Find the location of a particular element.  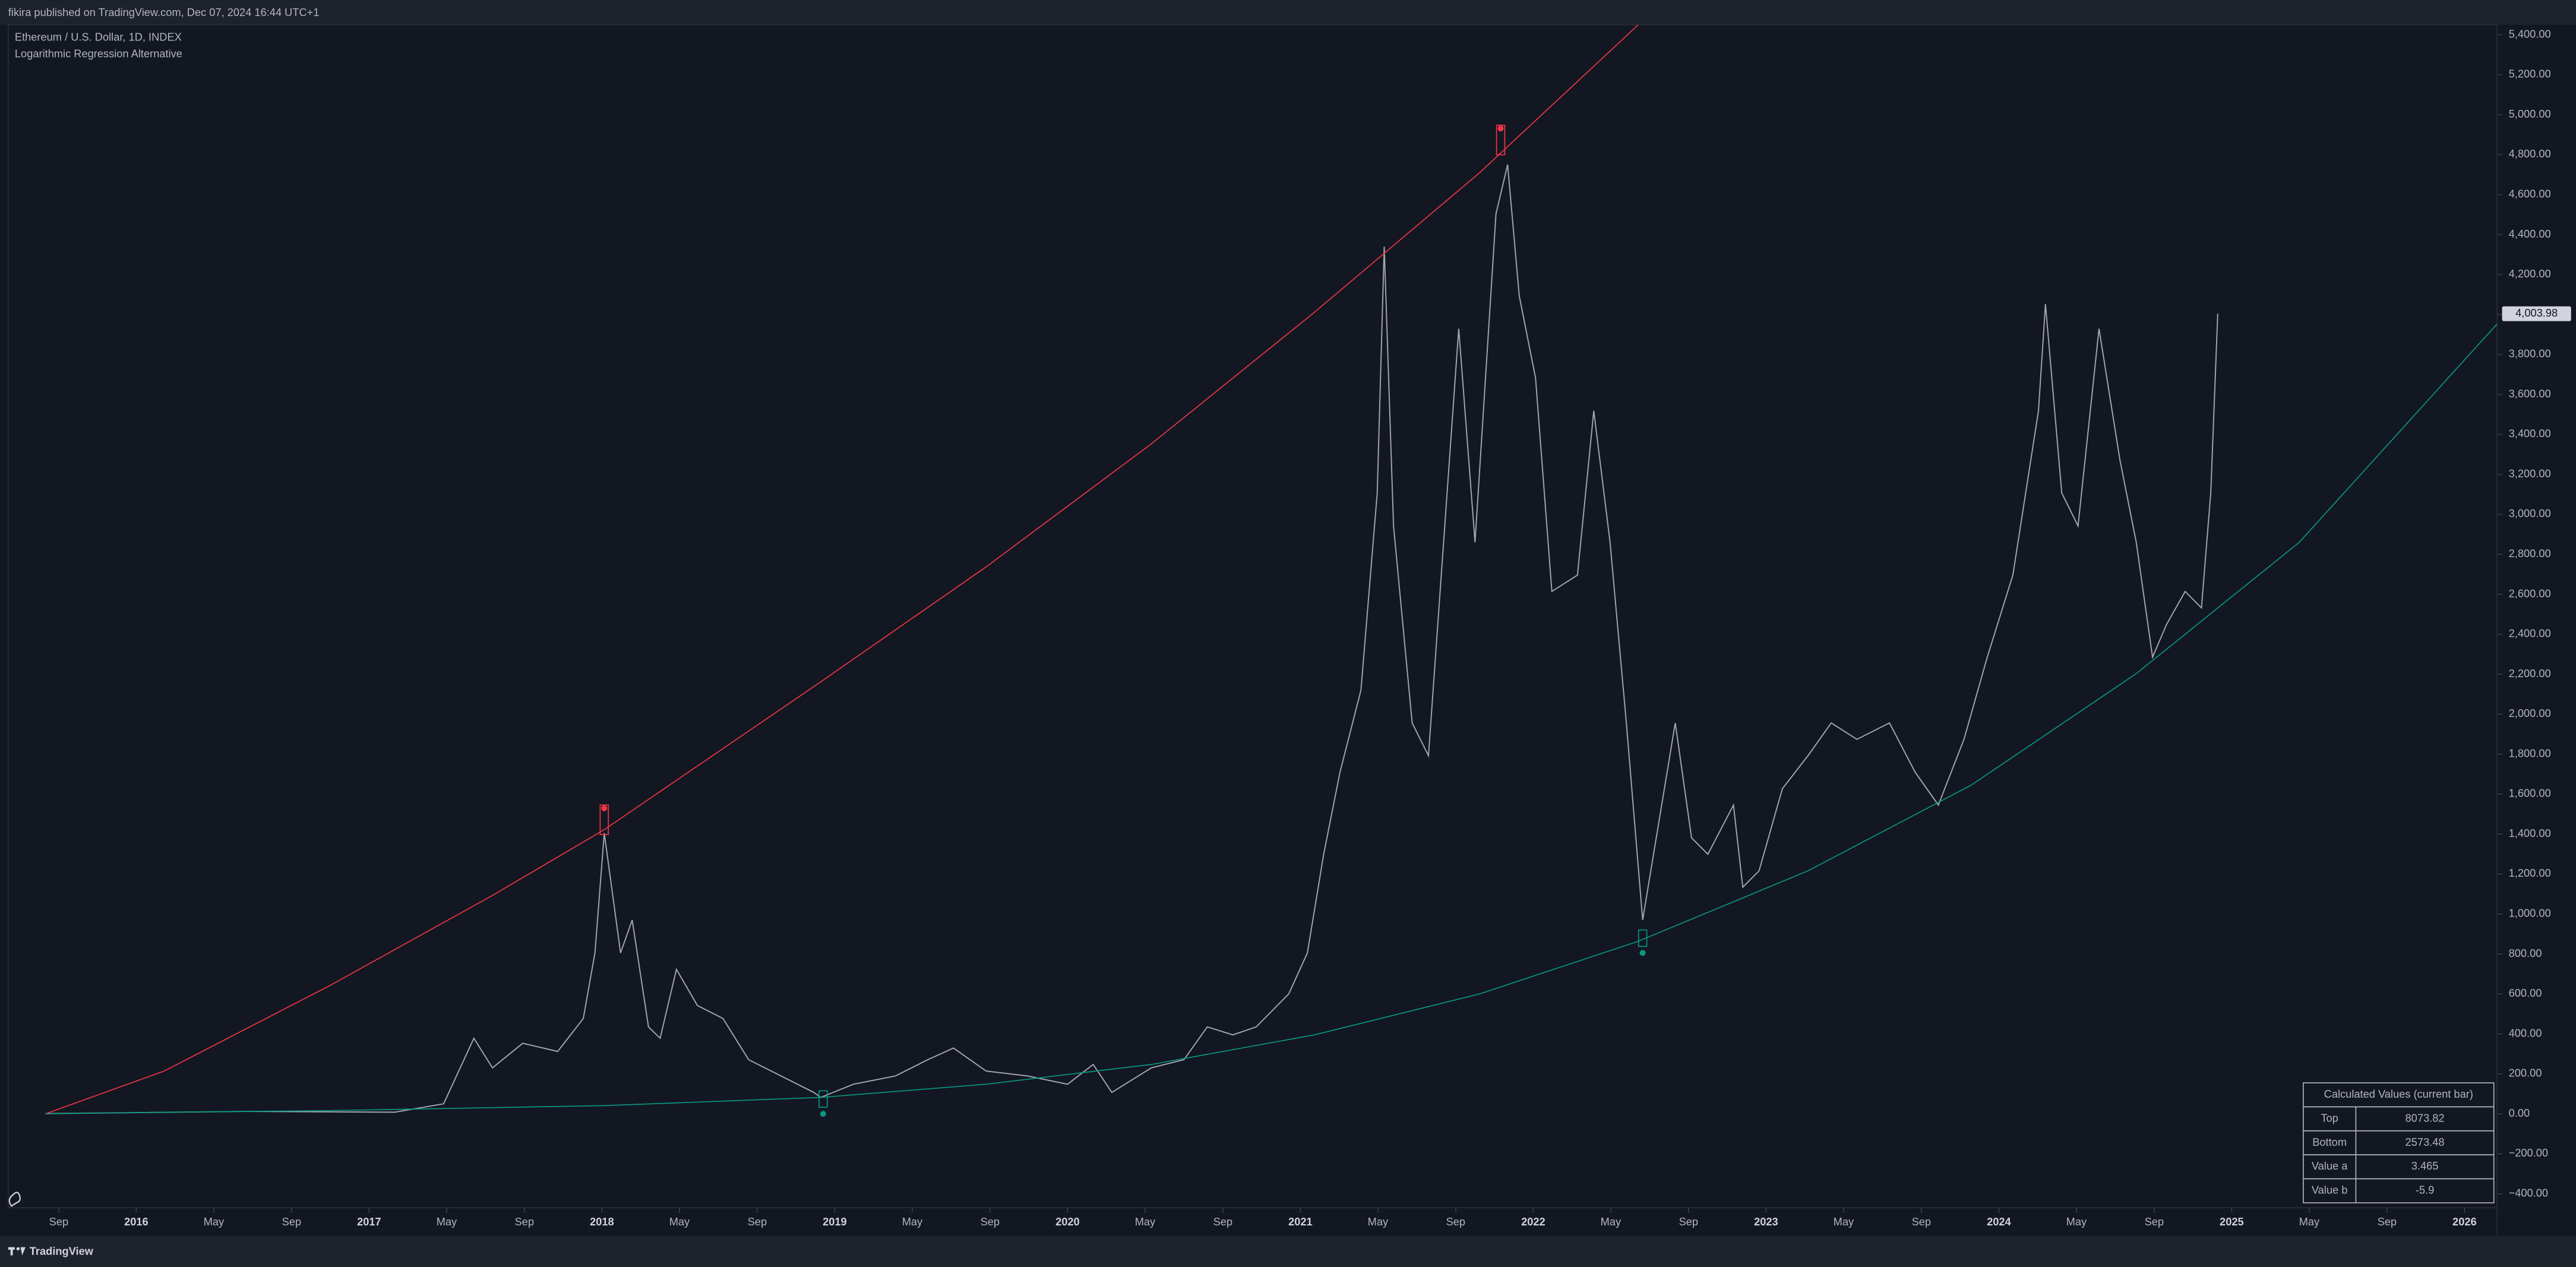

last-price-box is located at coordinates (2536, 313).